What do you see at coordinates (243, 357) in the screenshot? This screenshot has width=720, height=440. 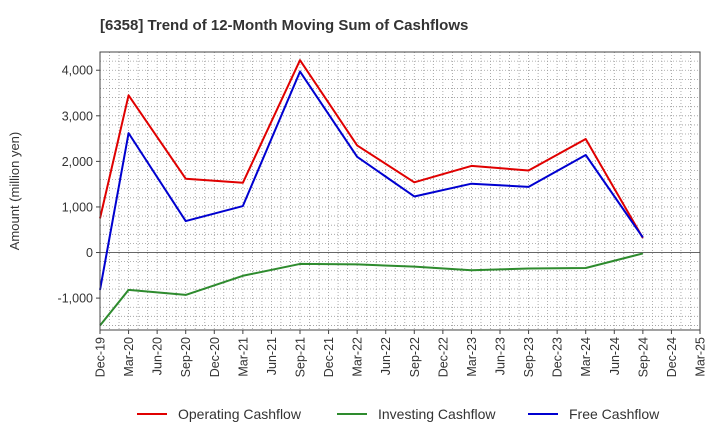 I see `x-tick-label: Mar-21` at bounding box center [243, 357].